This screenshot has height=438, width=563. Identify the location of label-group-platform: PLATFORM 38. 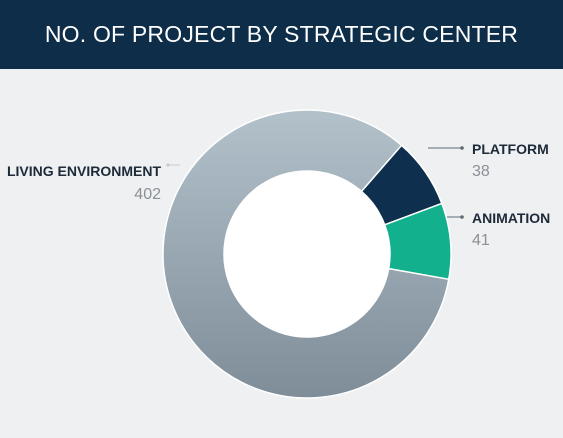
(488, 160).